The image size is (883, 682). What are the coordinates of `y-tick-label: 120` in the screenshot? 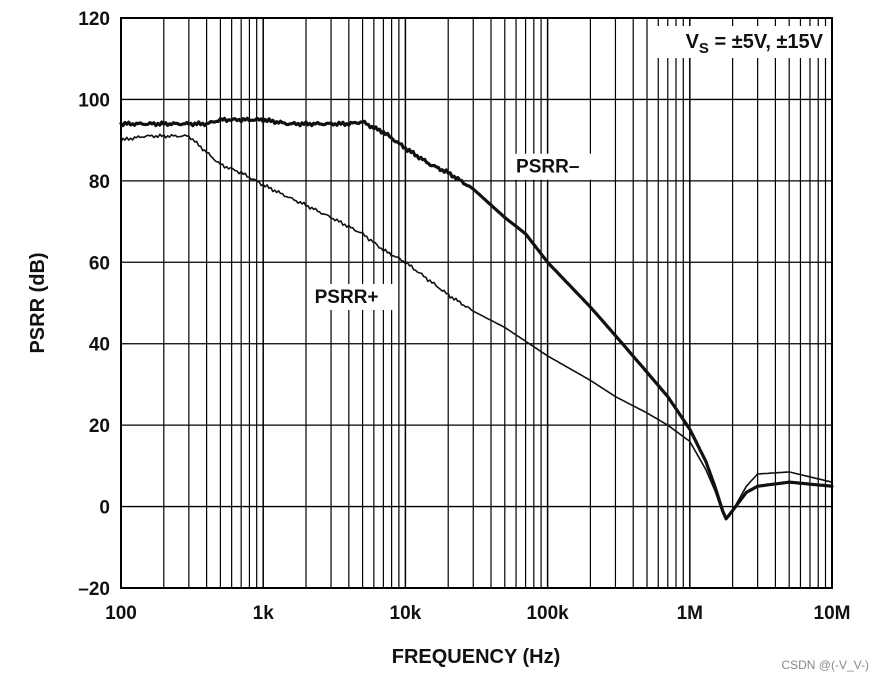 It's located at (94, 19).